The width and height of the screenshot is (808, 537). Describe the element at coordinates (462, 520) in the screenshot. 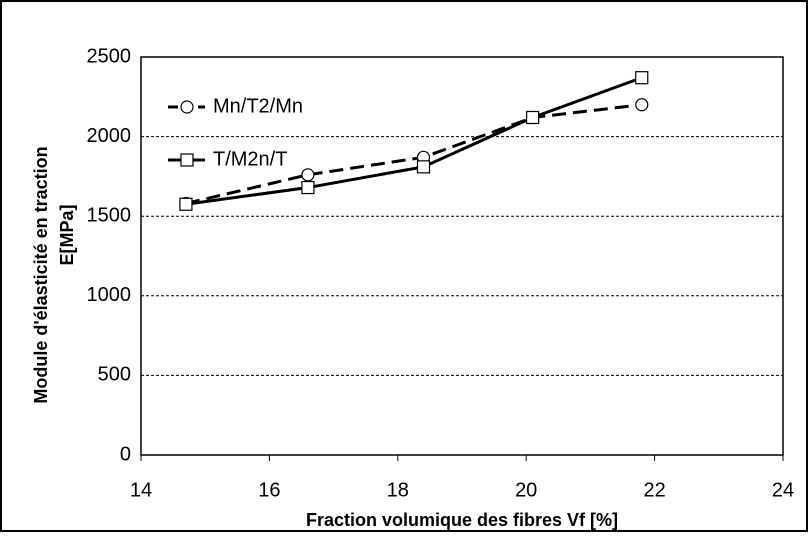

I see `x-axis-label: Fraction volumique des fibres Vf [%]` at that location.